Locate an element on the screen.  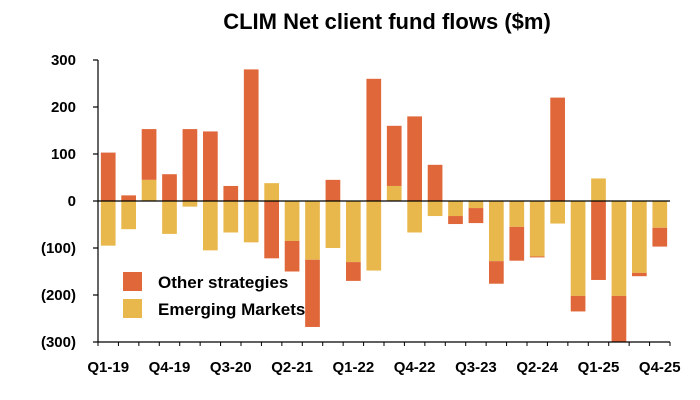
y-tick-label: 200 is located at coordinates (63, 107).